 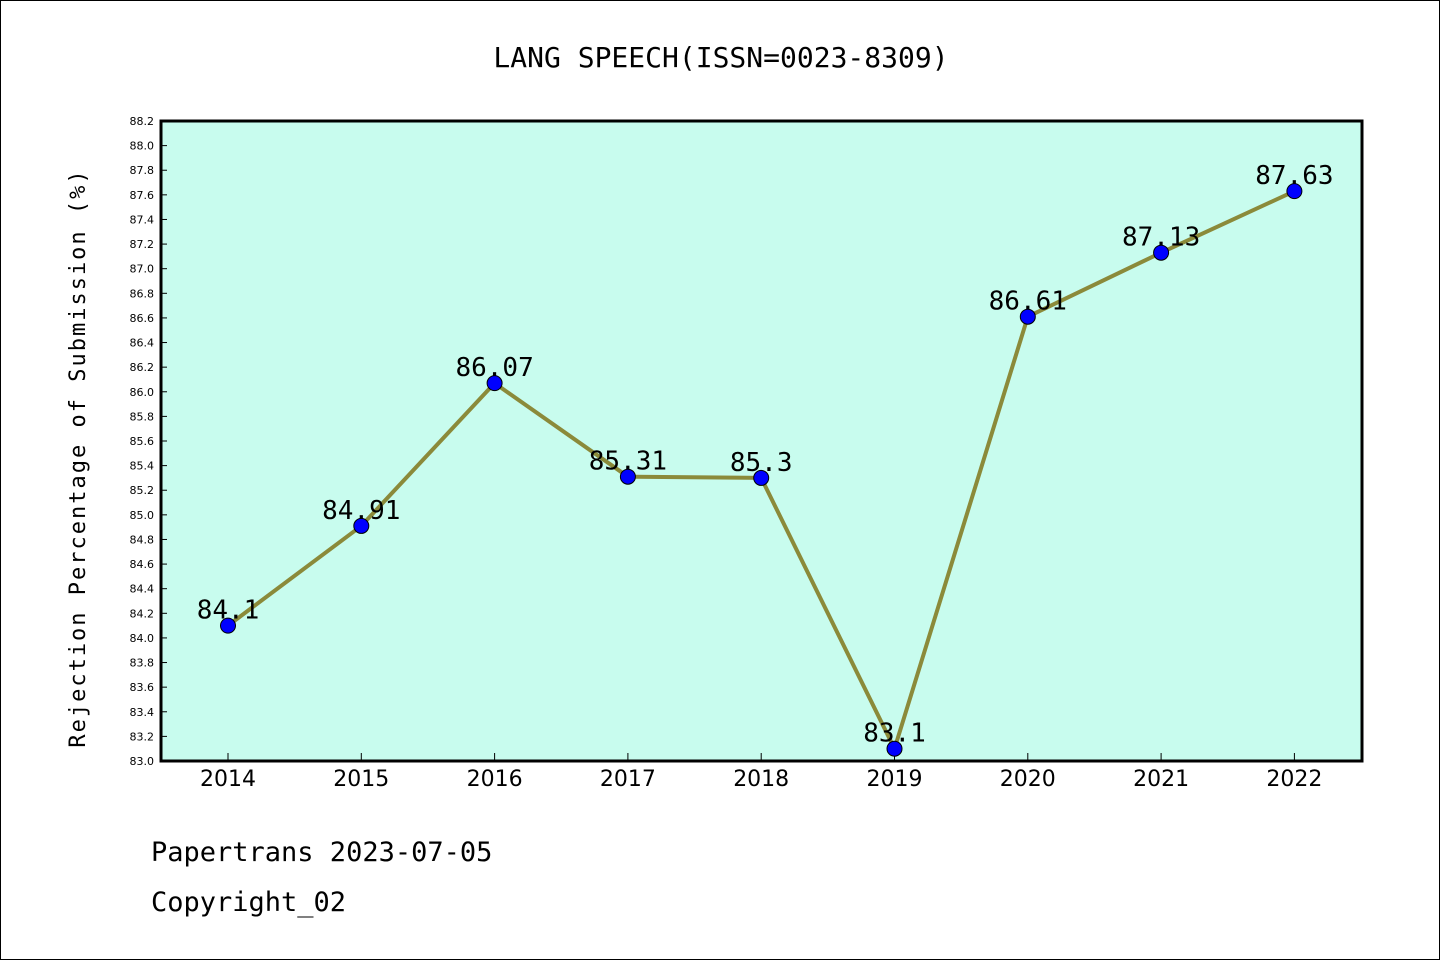 What do you see at coordinates (142, 490) in the screenshot?
I see `y-tick-label: 85.2` at bounding box center [142, 490].